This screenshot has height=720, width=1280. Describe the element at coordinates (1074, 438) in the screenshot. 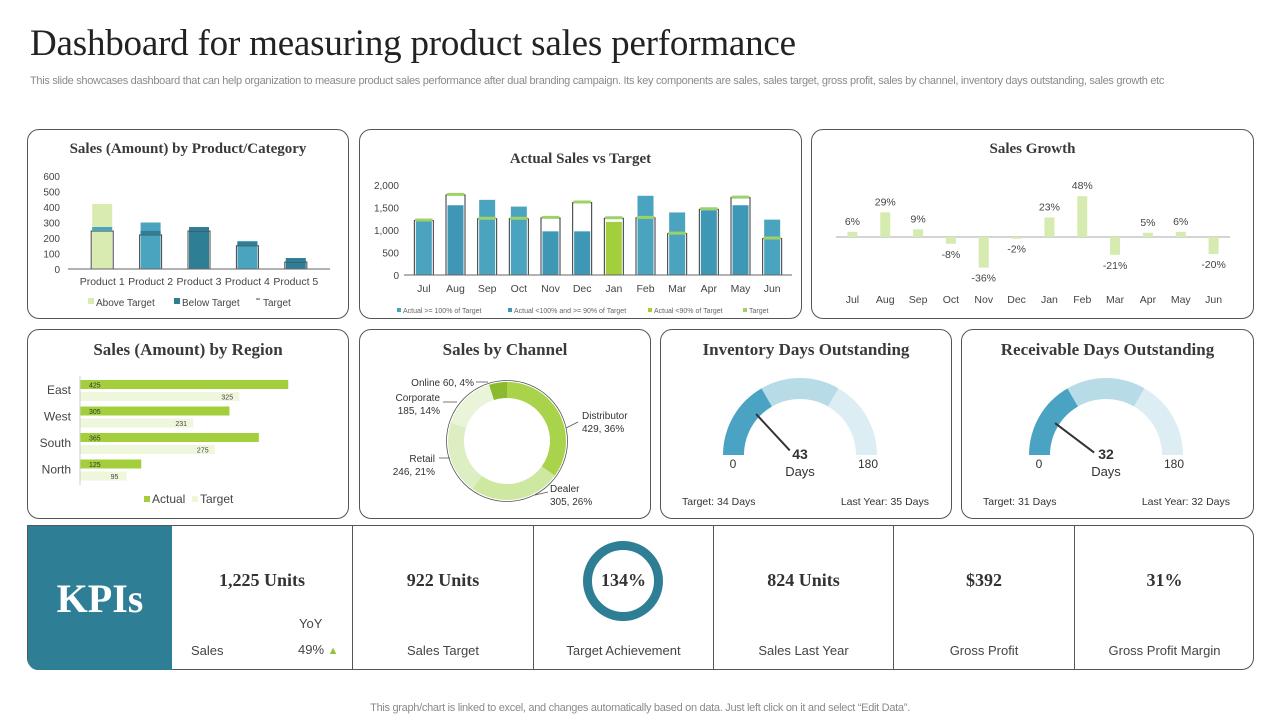

I see `gauge-needle` at that location.